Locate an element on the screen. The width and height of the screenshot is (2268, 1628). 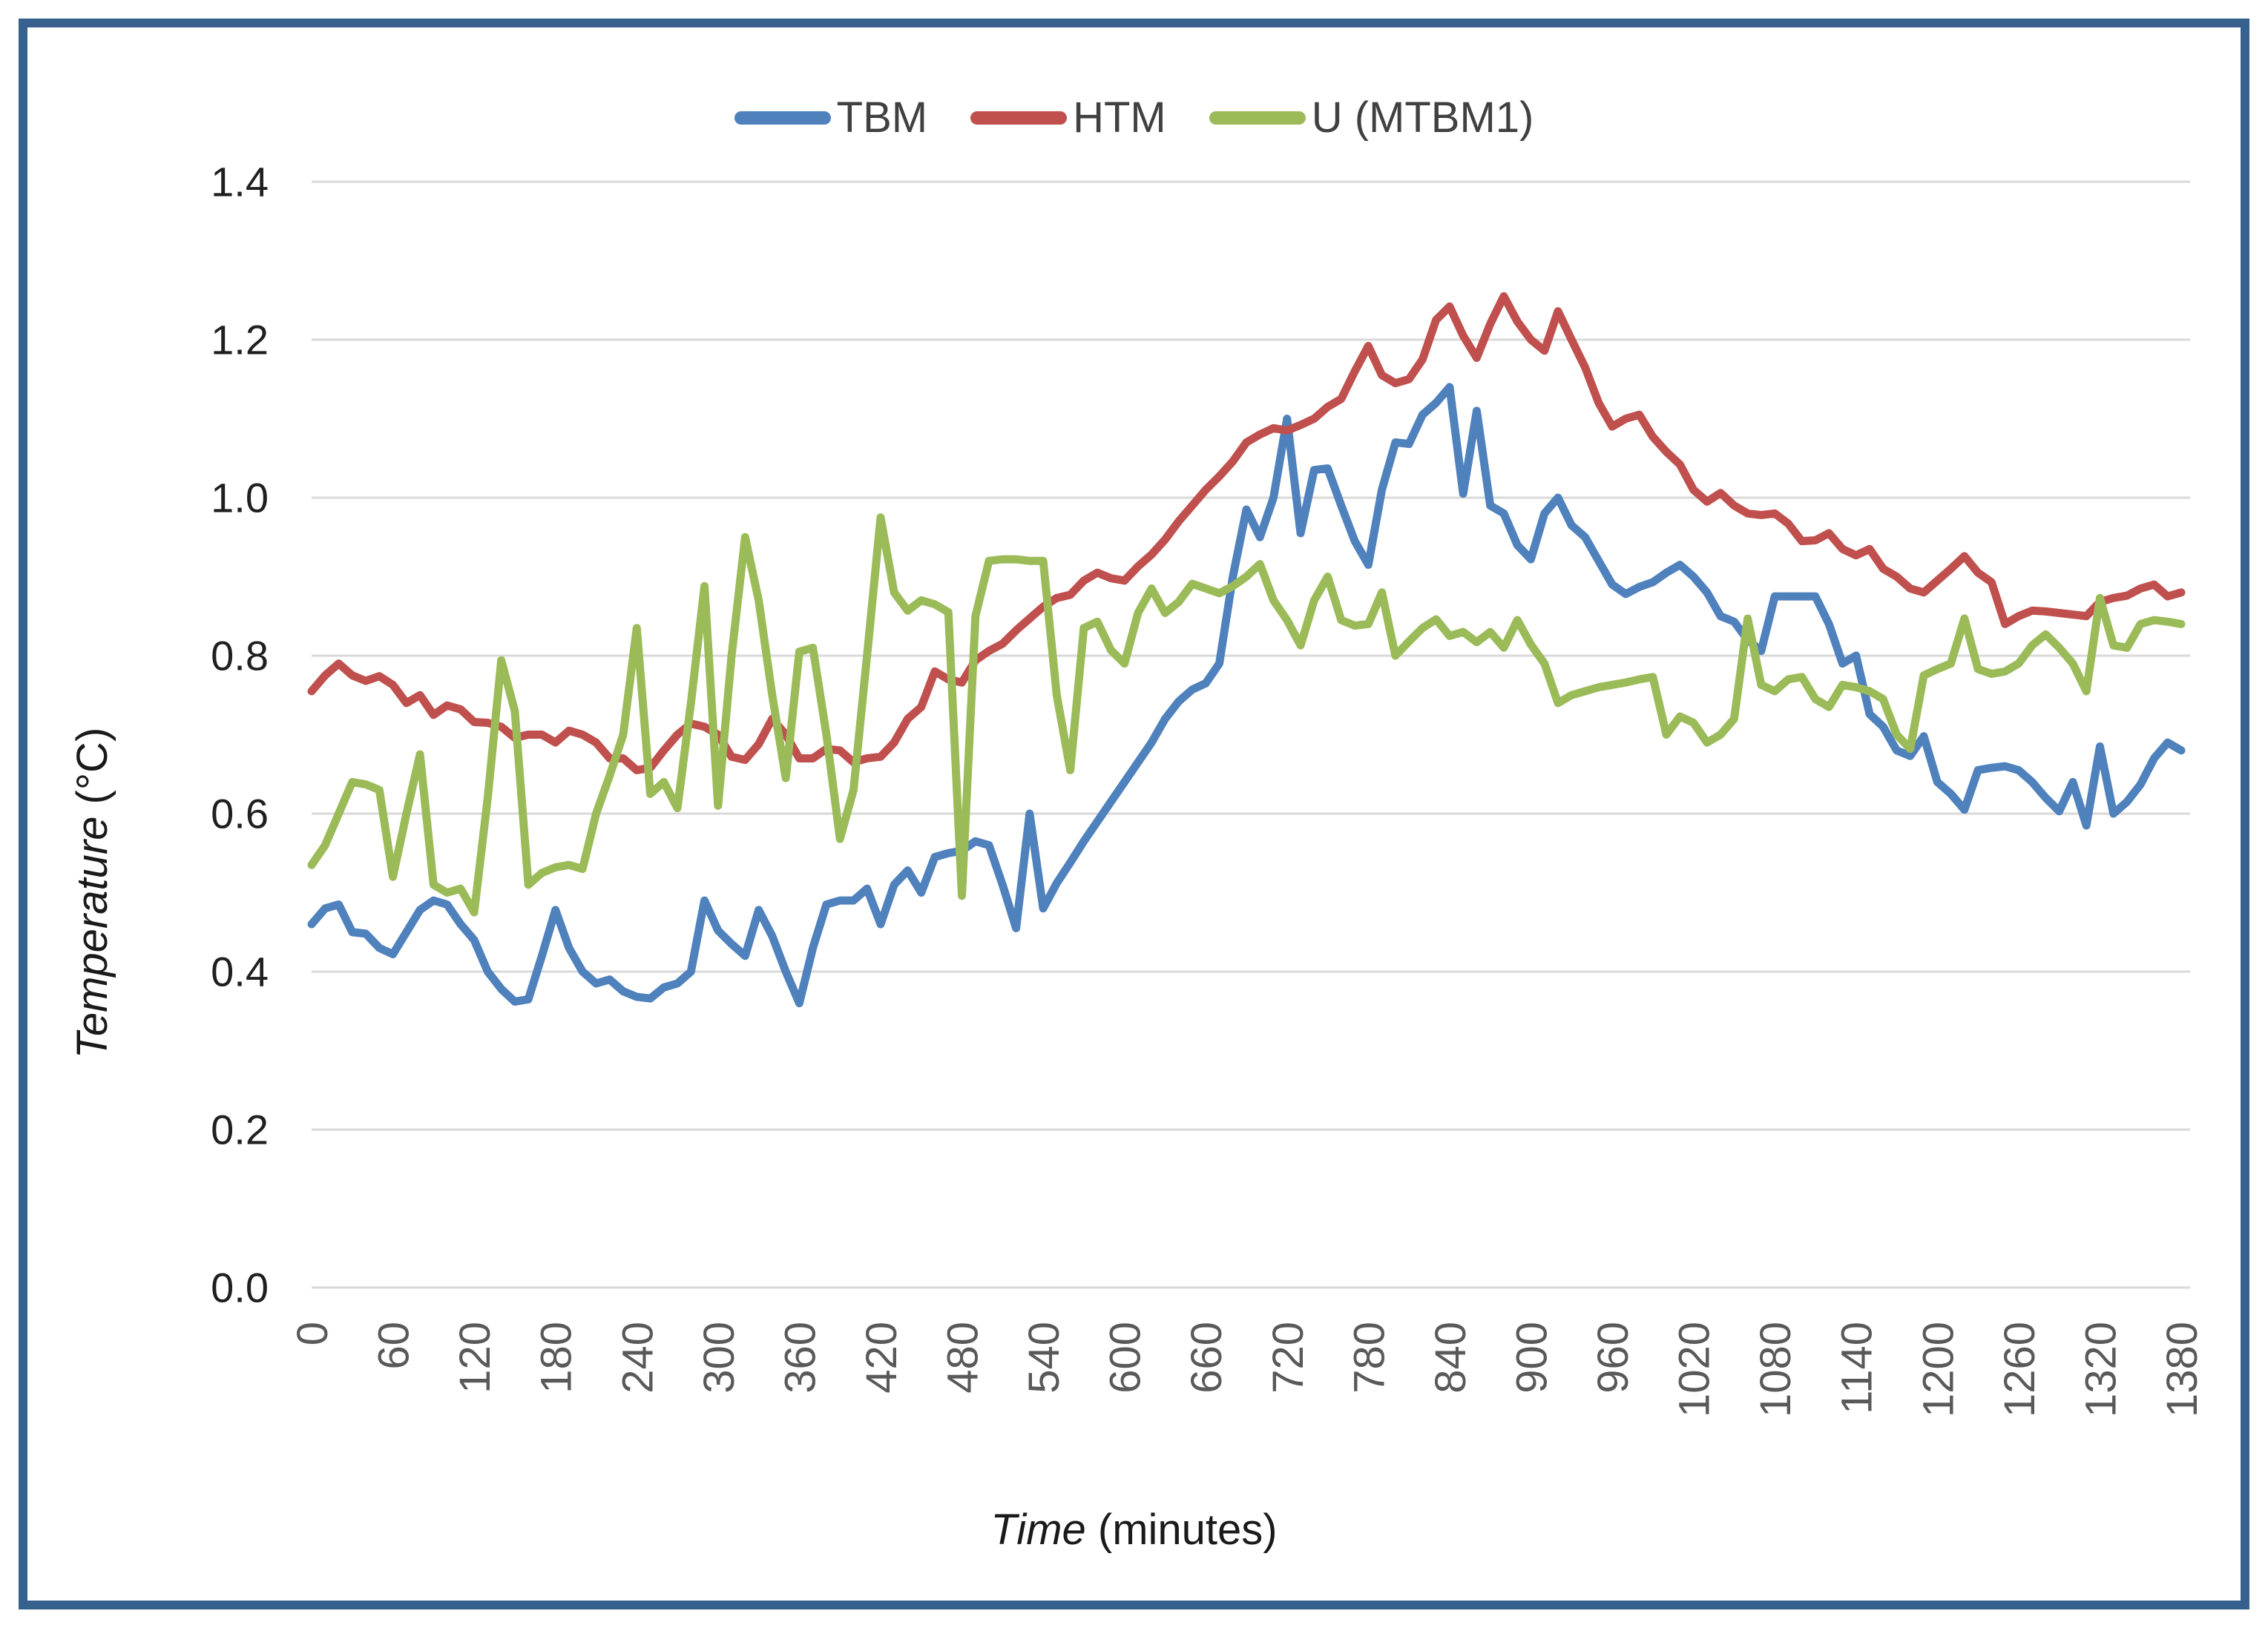
x-tick-label: 1200 is located at coordinates (1938, 1369).